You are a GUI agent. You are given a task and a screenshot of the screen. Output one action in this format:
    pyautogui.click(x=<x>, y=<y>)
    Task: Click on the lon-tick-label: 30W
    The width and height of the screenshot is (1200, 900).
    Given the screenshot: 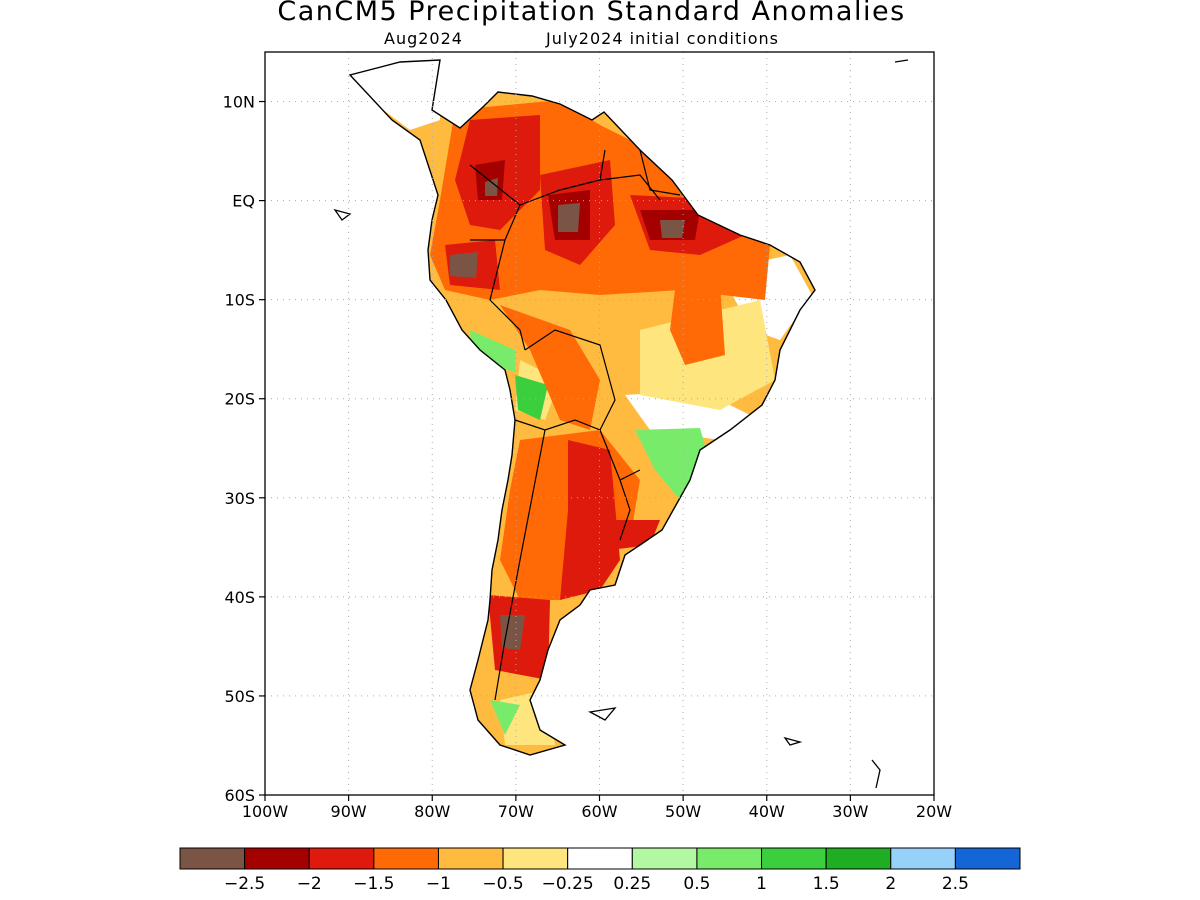 What is the action you would take?
    pyautogui.click(x=850, y=811)
    